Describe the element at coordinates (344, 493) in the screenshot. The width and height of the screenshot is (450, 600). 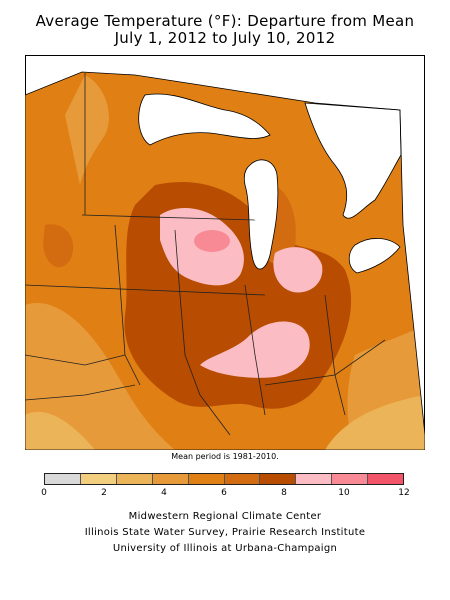
I see `legend-tick-label: 10` at that location.